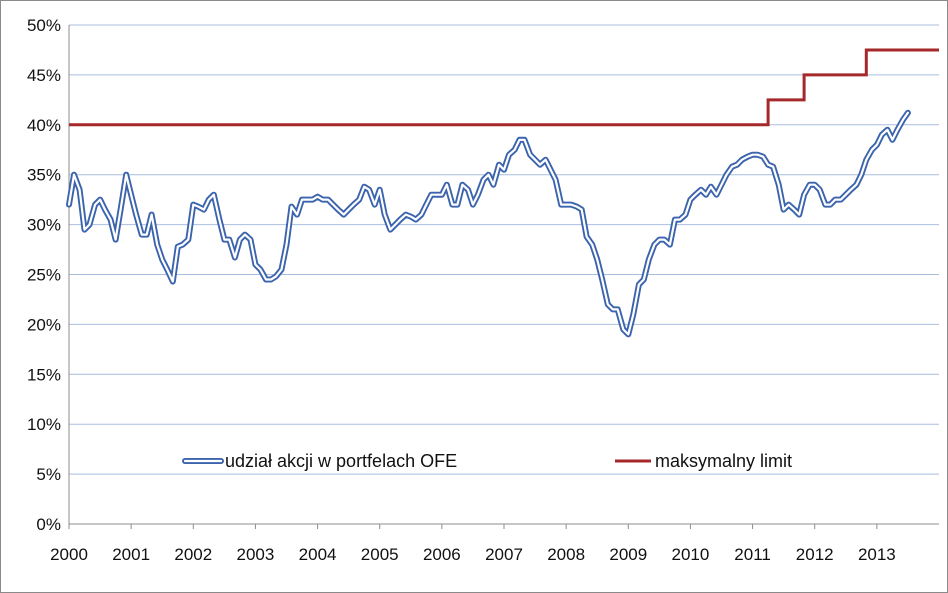 Image resolution: width=948 pixels, height=593 pixels. I want to click on y-tick-label: 25%, so click(44, 275).